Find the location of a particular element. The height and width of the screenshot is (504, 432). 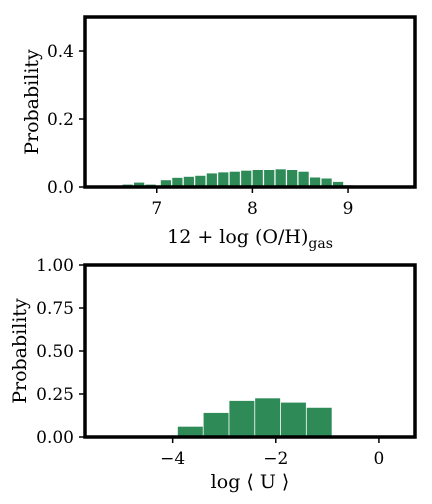

x-axis-label: log ⟨ U ⟩ is located at coordinates (250, 482).